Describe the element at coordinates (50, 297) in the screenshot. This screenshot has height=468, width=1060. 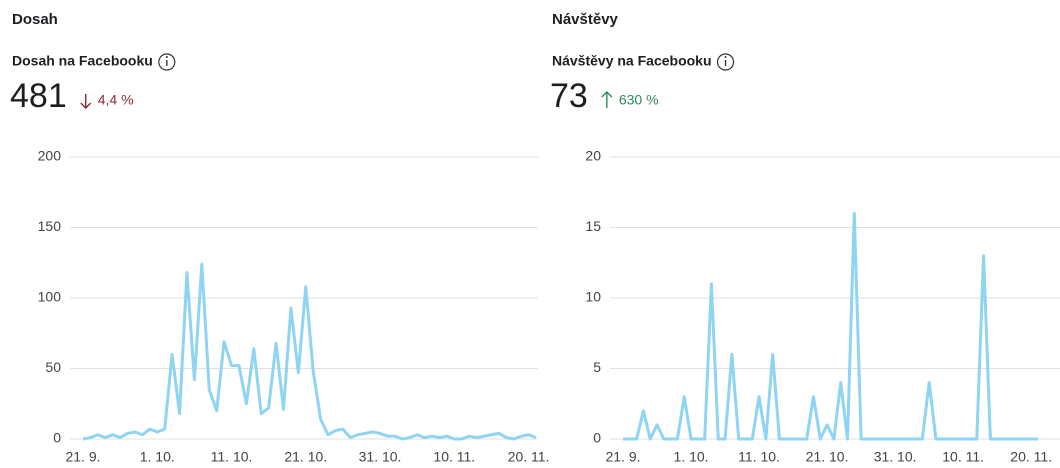
I see `y-tick-label: 100` at that location.